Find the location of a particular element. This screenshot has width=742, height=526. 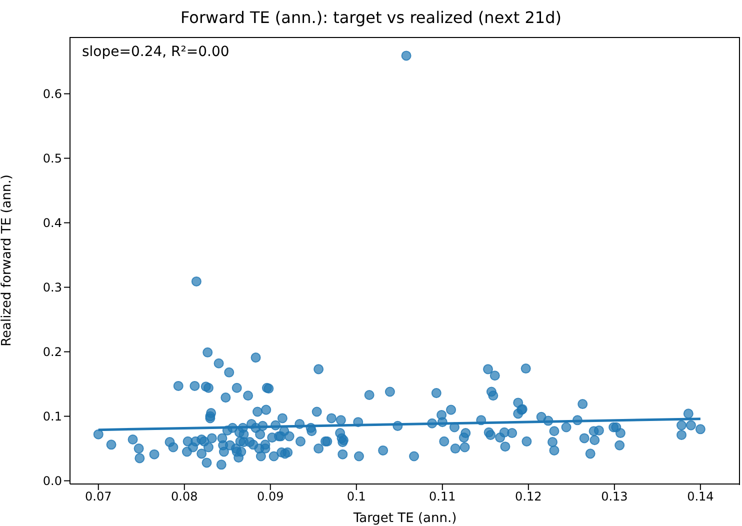

x-tick-label: 0.13 is located at coordinates (614, 497).